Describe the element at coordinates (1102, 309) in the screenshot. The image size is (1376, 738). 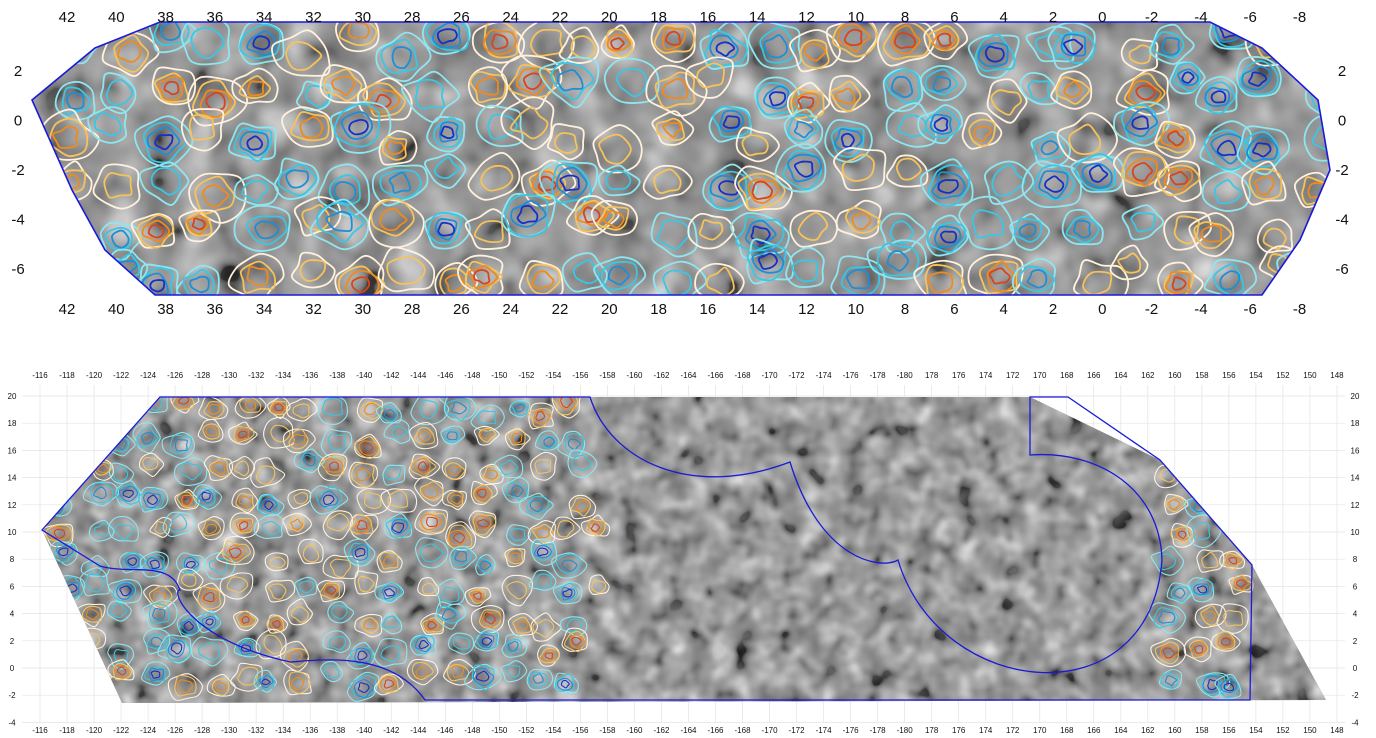
I see `p1-x-tick-bottom-21: 0` at that location.